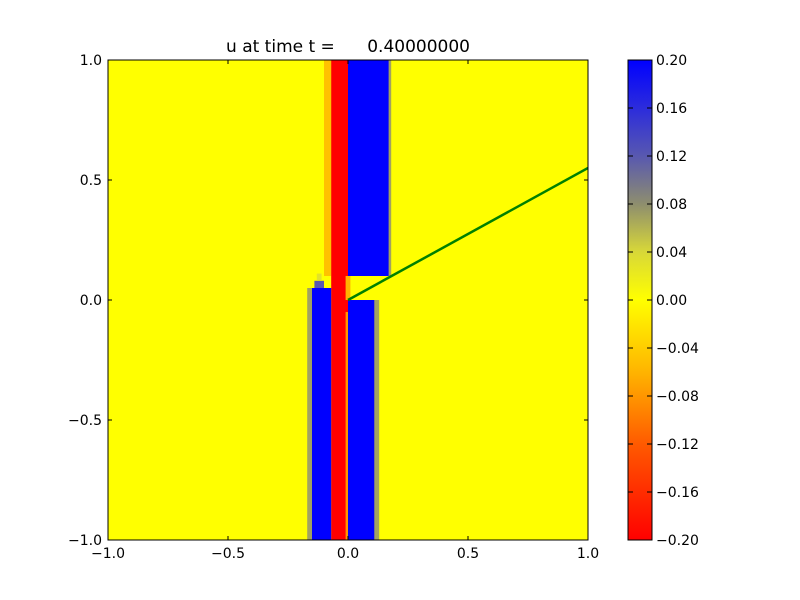 Image resolution: width=800 pixels, height=600 pixels. I want to click on colorbar-tick-label: −0.04, so click(677, 349).